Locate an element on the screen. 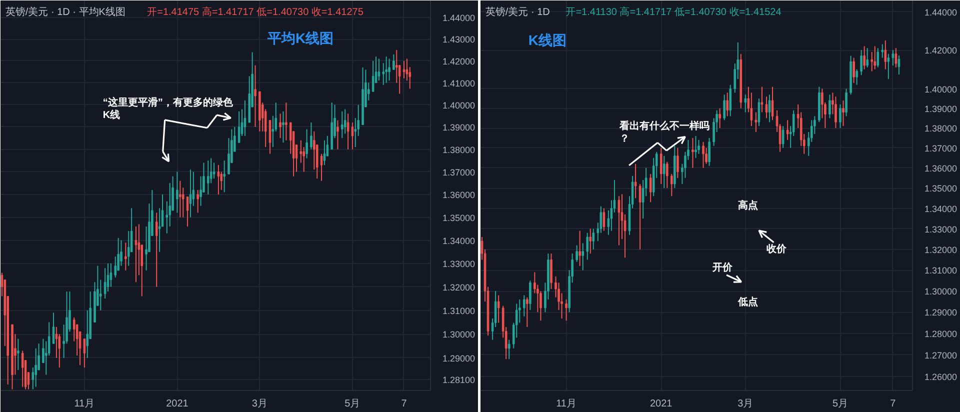 This screenshot has height=412, width=960. x-tick-label: 7 is located at coordinates (893, 404).